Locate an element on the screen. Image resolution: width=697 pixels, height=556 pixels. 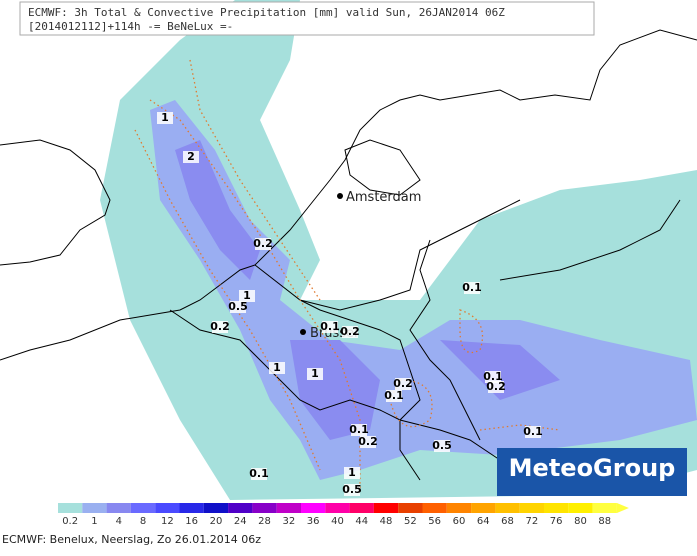
legend-label: 40 is located at coordinates (337, 521).